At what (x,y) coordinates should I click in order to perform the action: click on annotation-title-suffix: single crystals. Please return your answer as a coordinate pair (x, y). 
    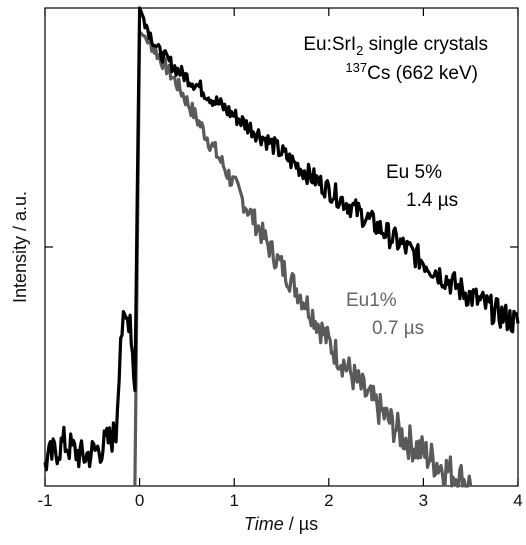
    Looking at the image, I should click on (425, 44).